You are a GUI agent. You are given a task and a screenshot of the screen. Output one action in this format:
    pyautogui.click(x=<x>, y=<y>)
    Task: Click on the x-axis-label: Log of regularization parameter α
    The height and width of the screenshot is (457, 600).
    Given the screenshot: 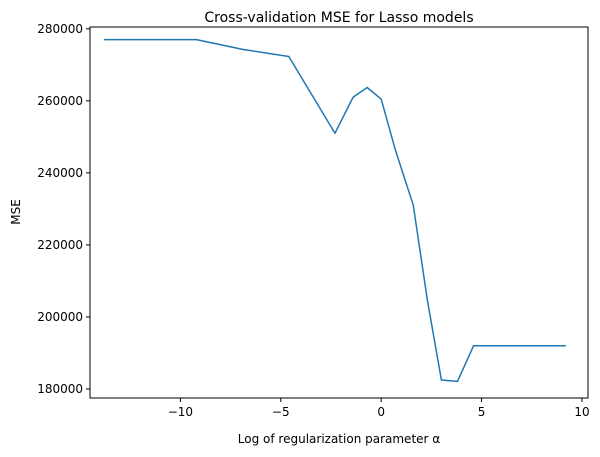 What is the action you would take?
    pyautogui.click(x=339, y=439)
    